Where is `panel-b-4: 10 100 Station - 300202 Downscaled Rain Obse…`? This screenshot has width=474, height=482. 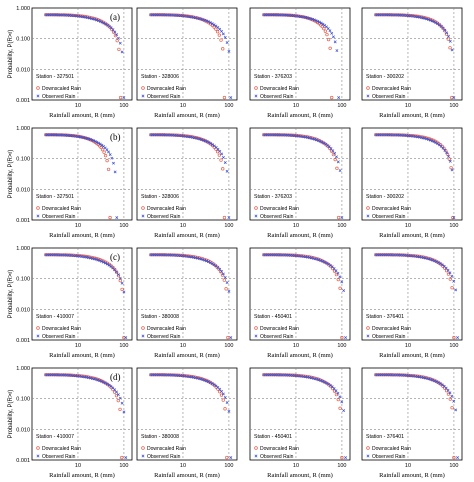 panel-b-4: 10 100 Station - 300202 Downscaled Rain Obse… is located at coordinates (412, 183).